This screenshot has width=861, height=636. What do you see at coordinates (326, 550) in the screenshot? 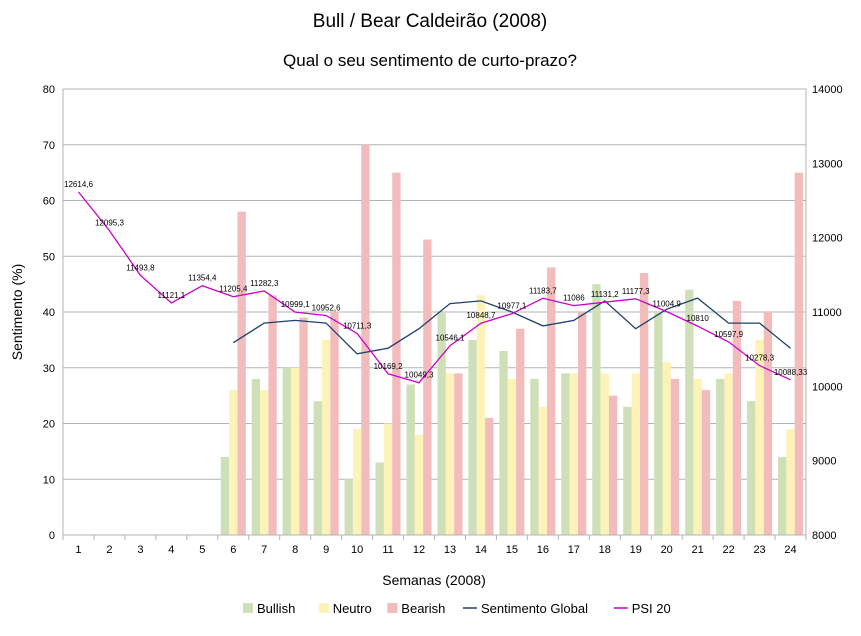
I see `x-tick-label: 9` at bounding box center [326, 550].